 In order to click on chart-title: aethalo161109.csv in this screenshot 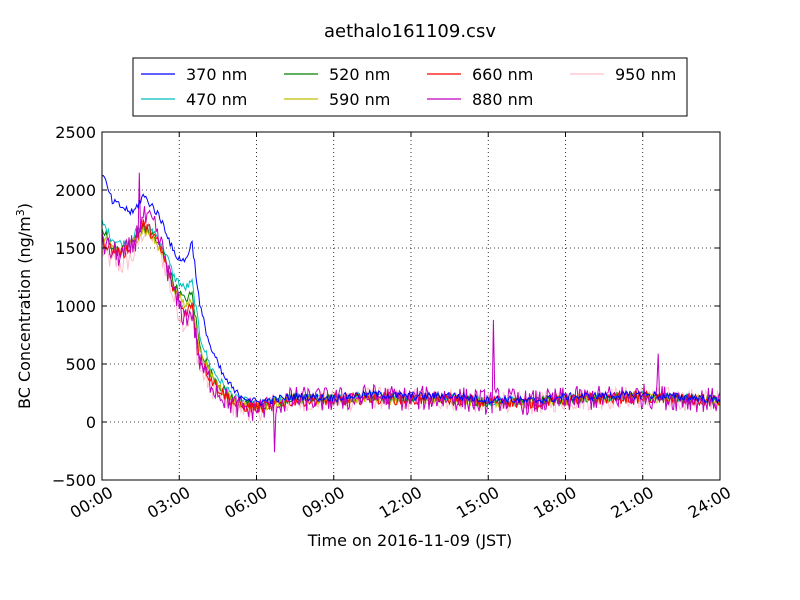, I will do `click(410, 31)`.